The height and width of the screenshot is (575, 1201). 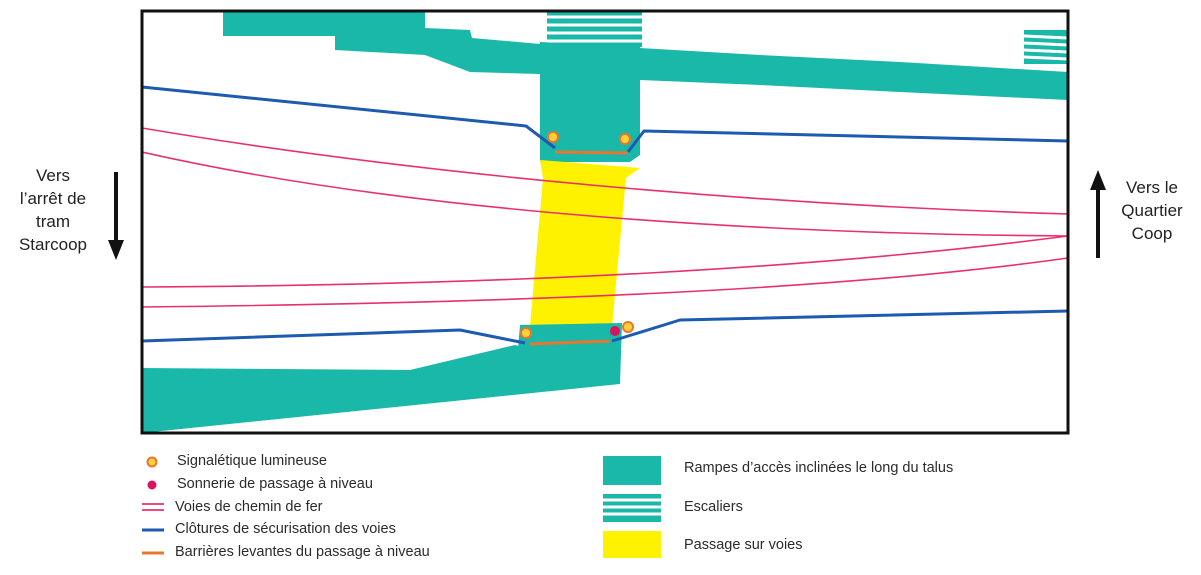 What do you see at coordinates (1152, 210) in the screenshot?
I see `direction-right-label: Vers le Quartier Coop` at bounding box center [1152, 210].